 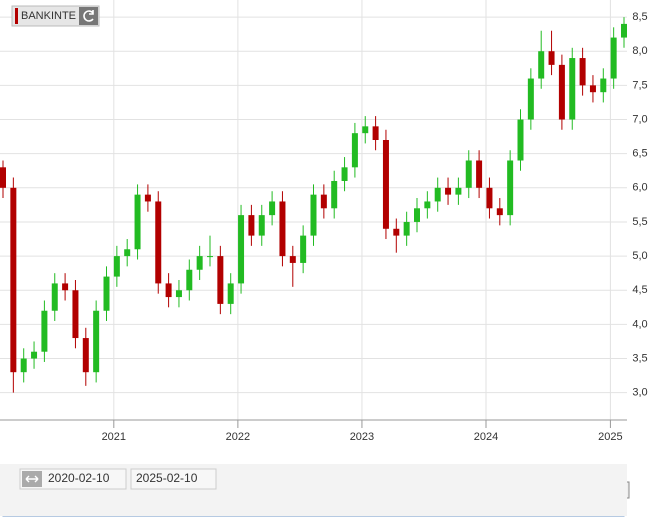 I want to click on refresh-icon, so click(x=88, y=16).